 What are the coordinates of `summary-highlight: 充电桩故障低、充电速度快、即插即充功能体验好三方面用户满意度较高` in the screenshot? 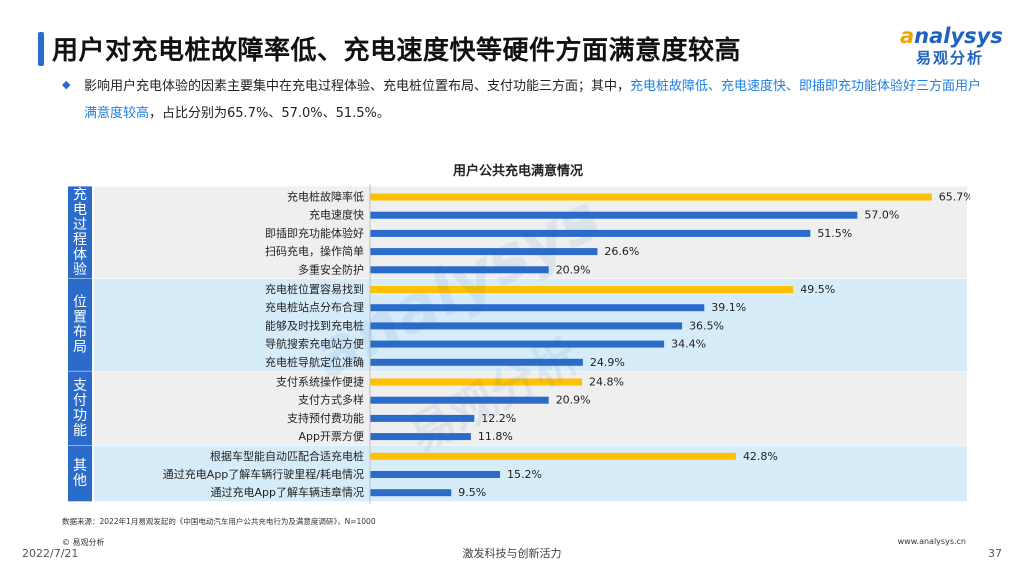 It's located at (533, 100).